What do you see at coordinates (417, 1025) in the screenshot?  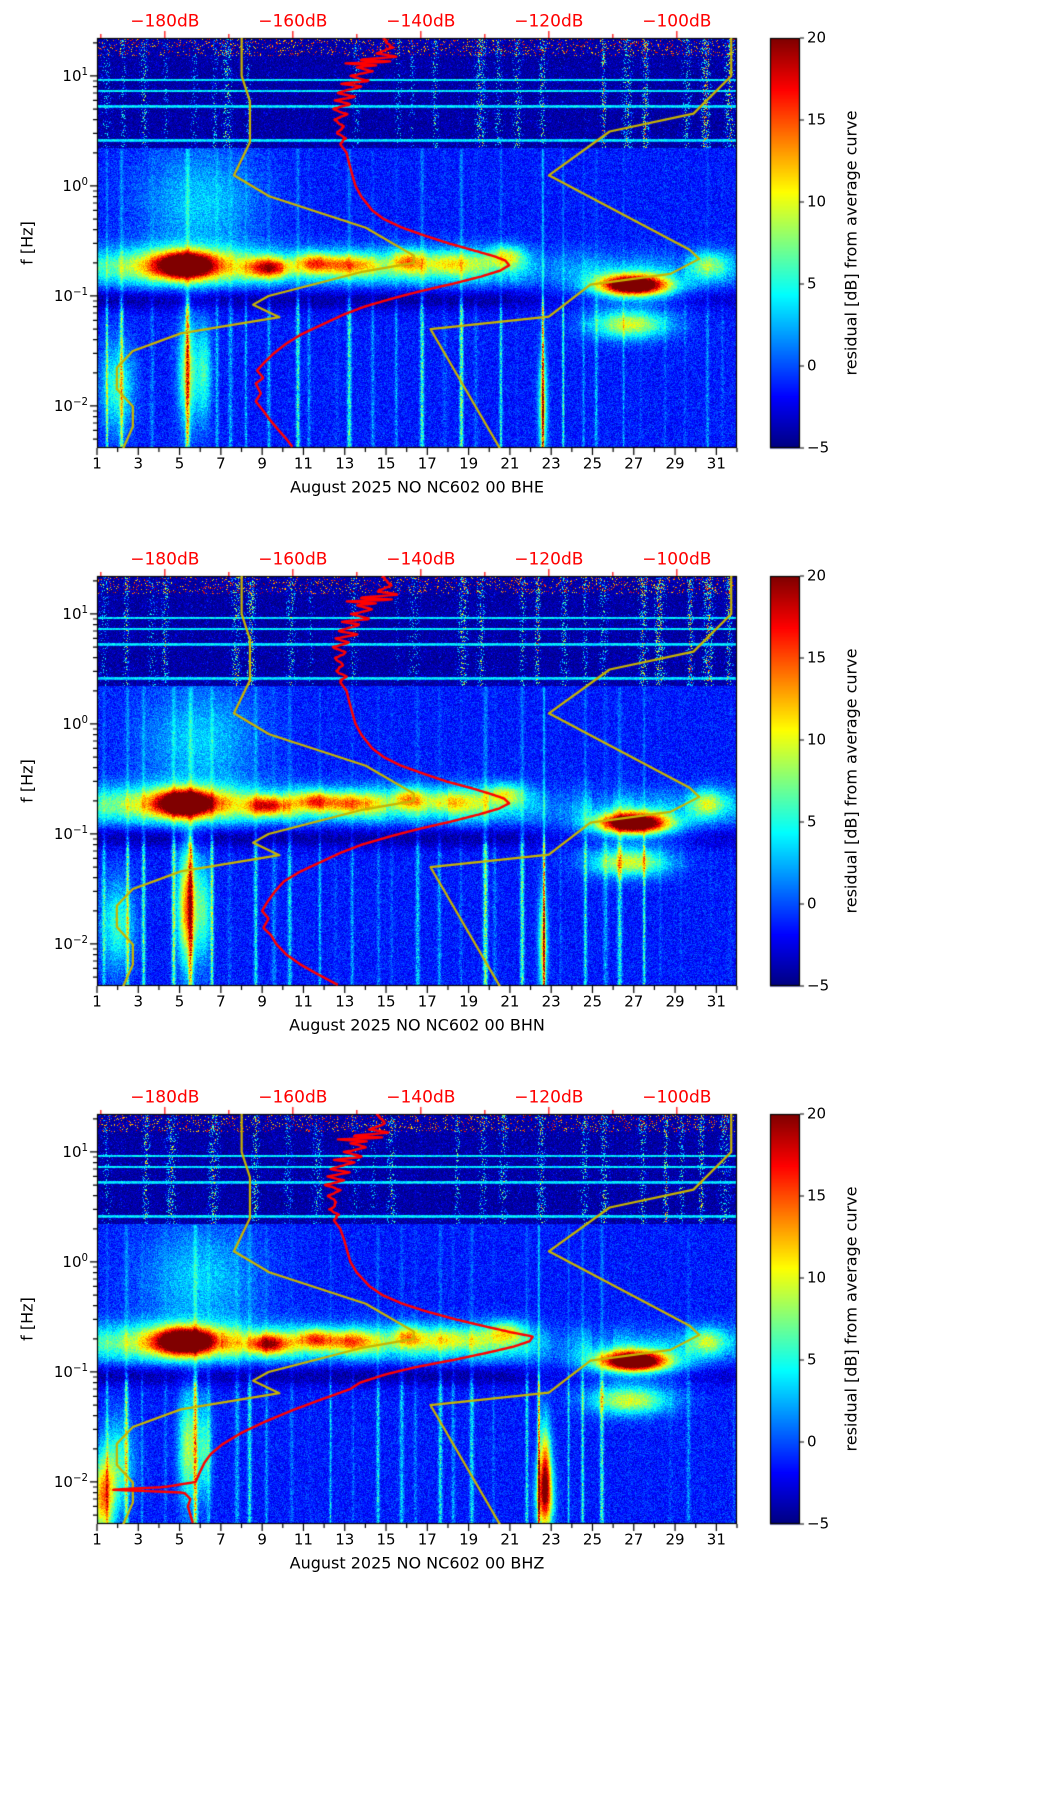 I see `plot-title: August 2025 NO NC602 00 BHN` at bounding box center [417, 1025].